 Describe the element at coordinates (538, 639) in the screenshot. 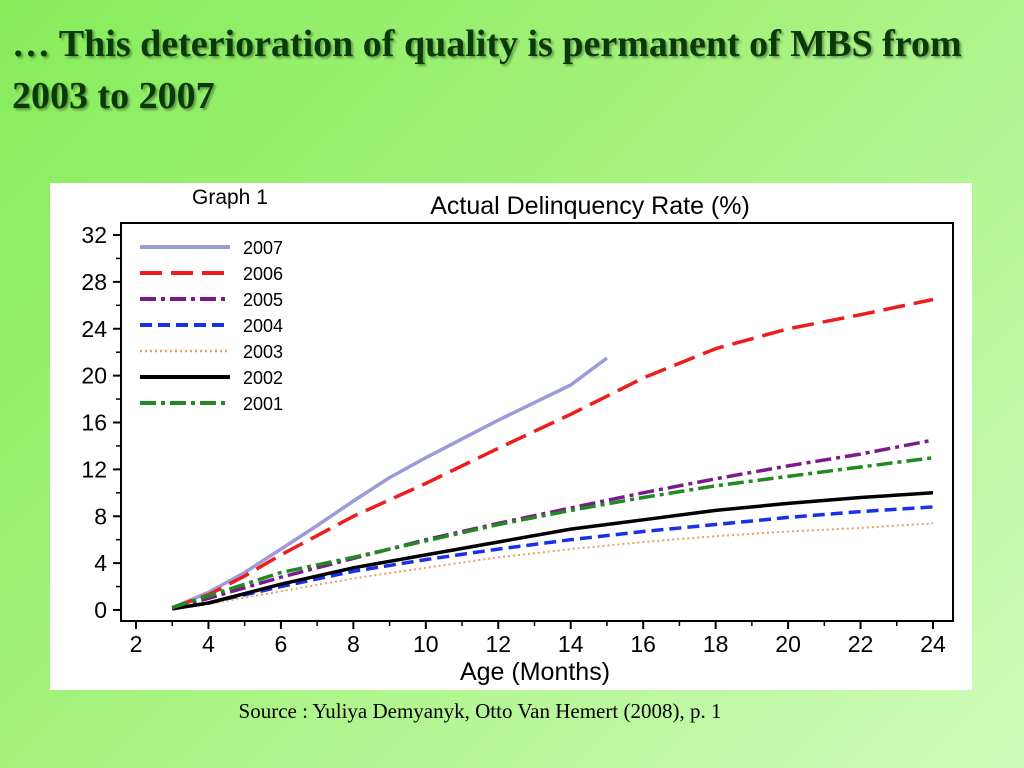

I see `x-axis: 2 4 6 8 10 12 14 16 18 20 22 24` at that location.